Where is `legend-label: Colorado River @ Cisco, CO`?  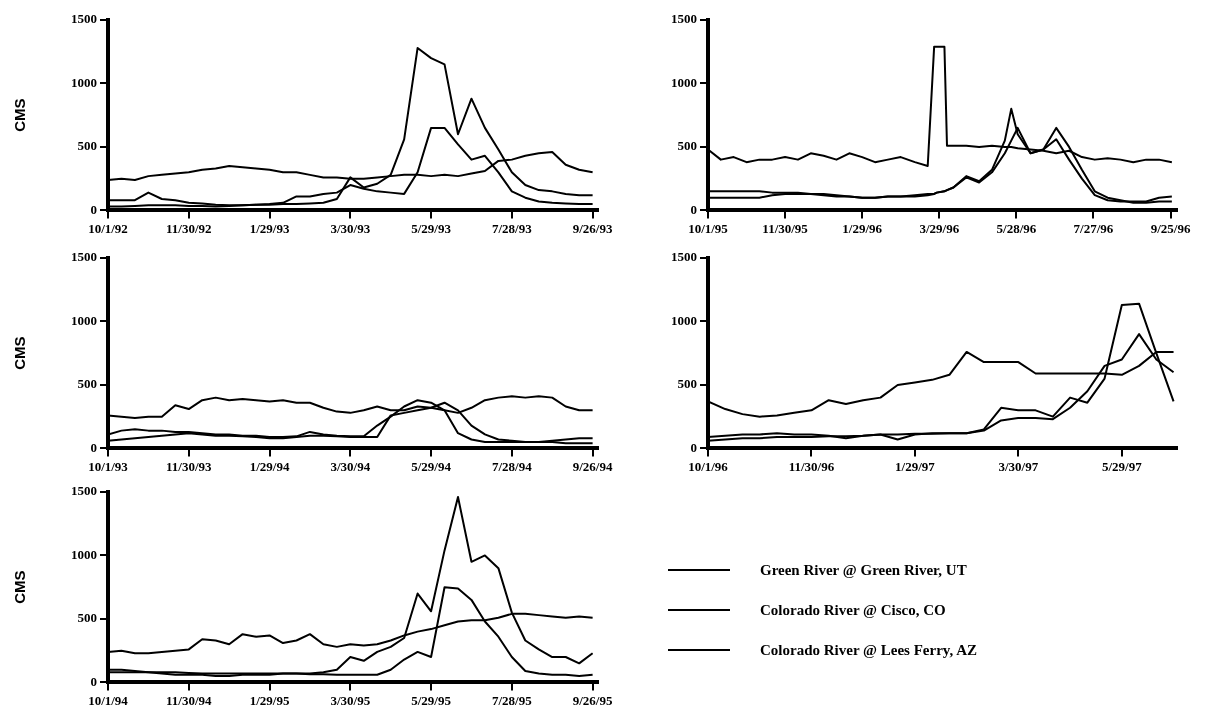 legend-label: Colorado River @ Cisco, CO is located at coordinates (853, 610).